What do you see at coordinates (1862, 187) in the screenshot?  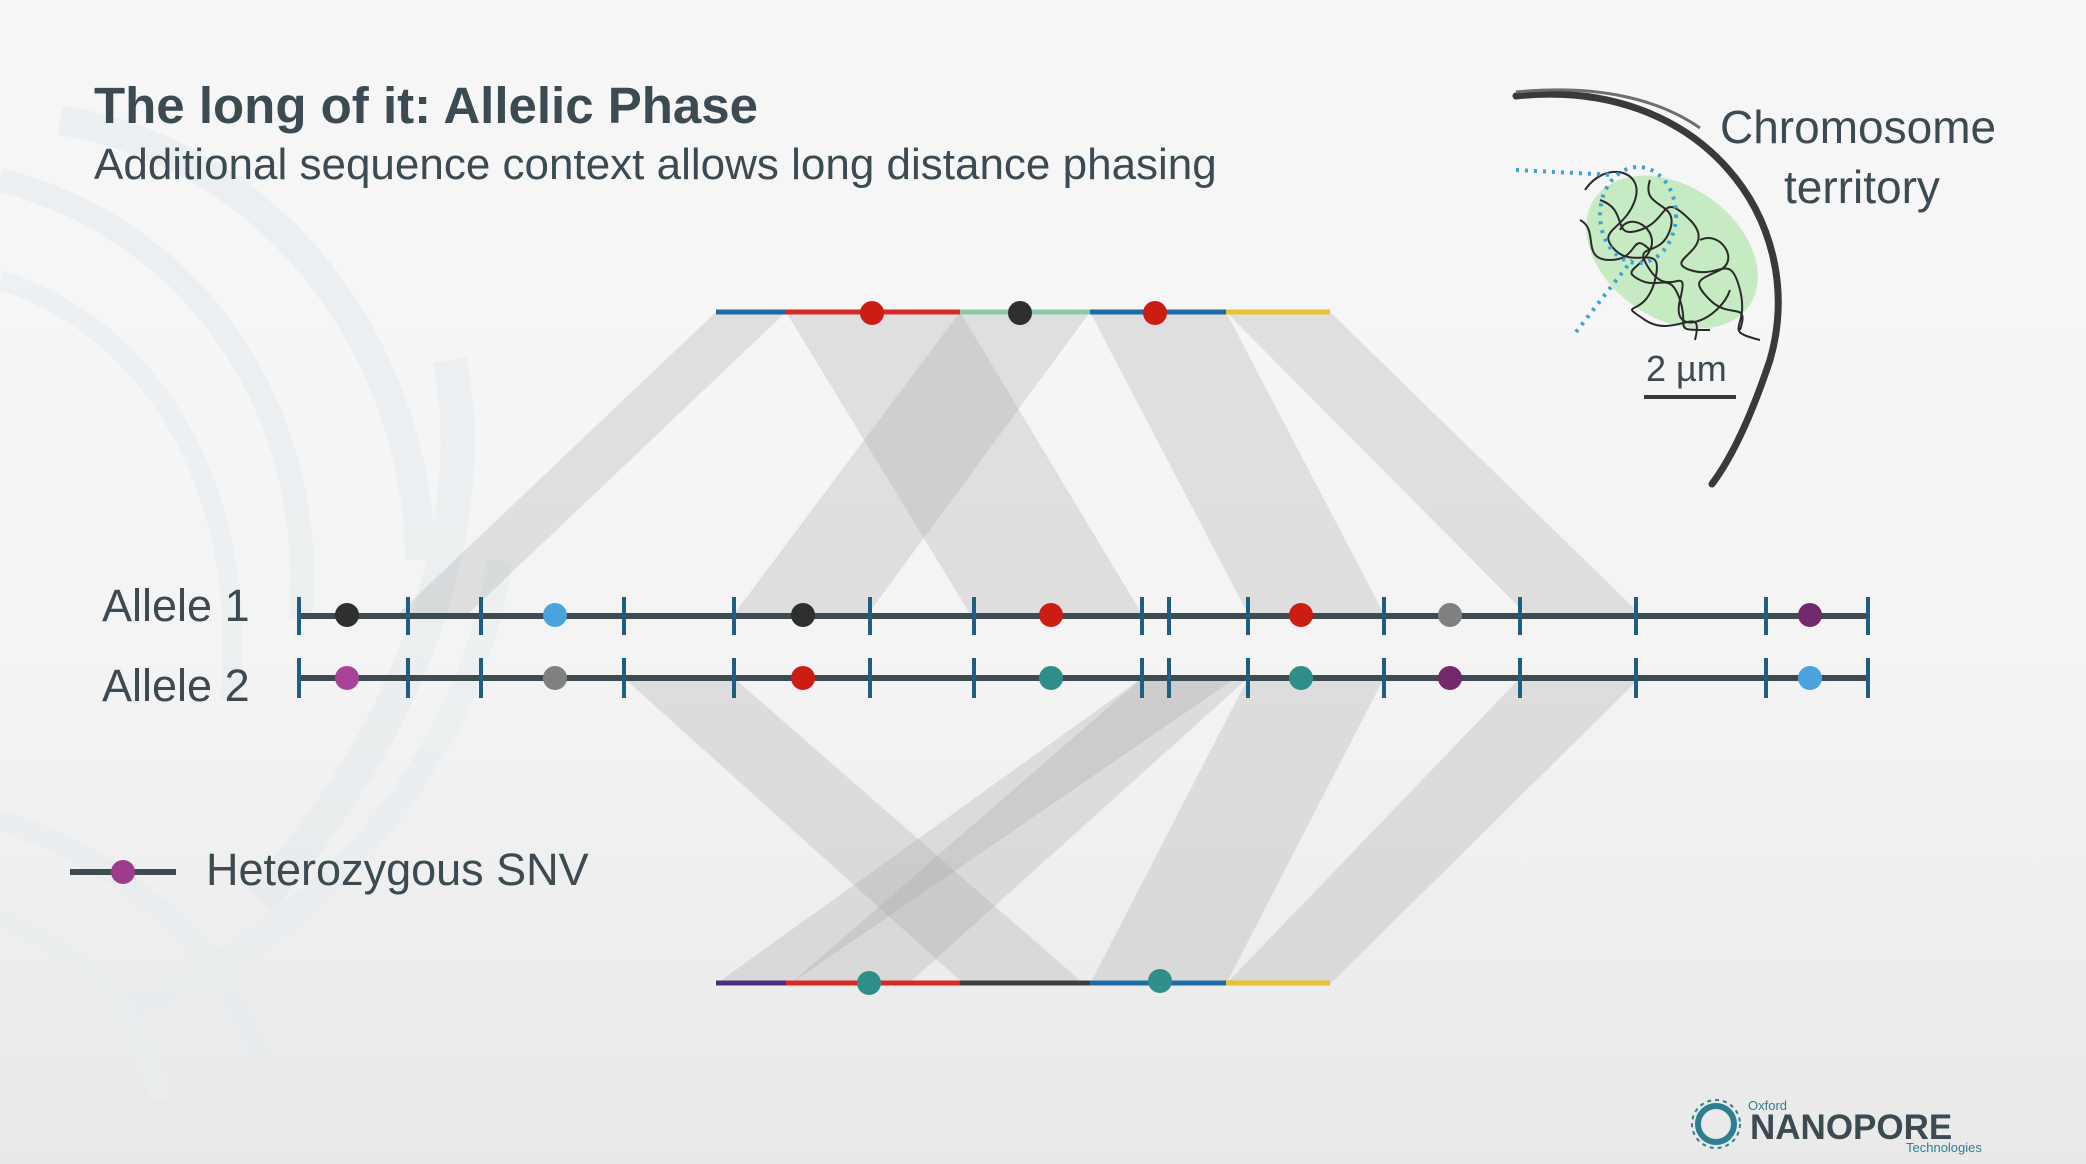 I see `inset-label-line2: territory` at bounding box center [1862, 187].